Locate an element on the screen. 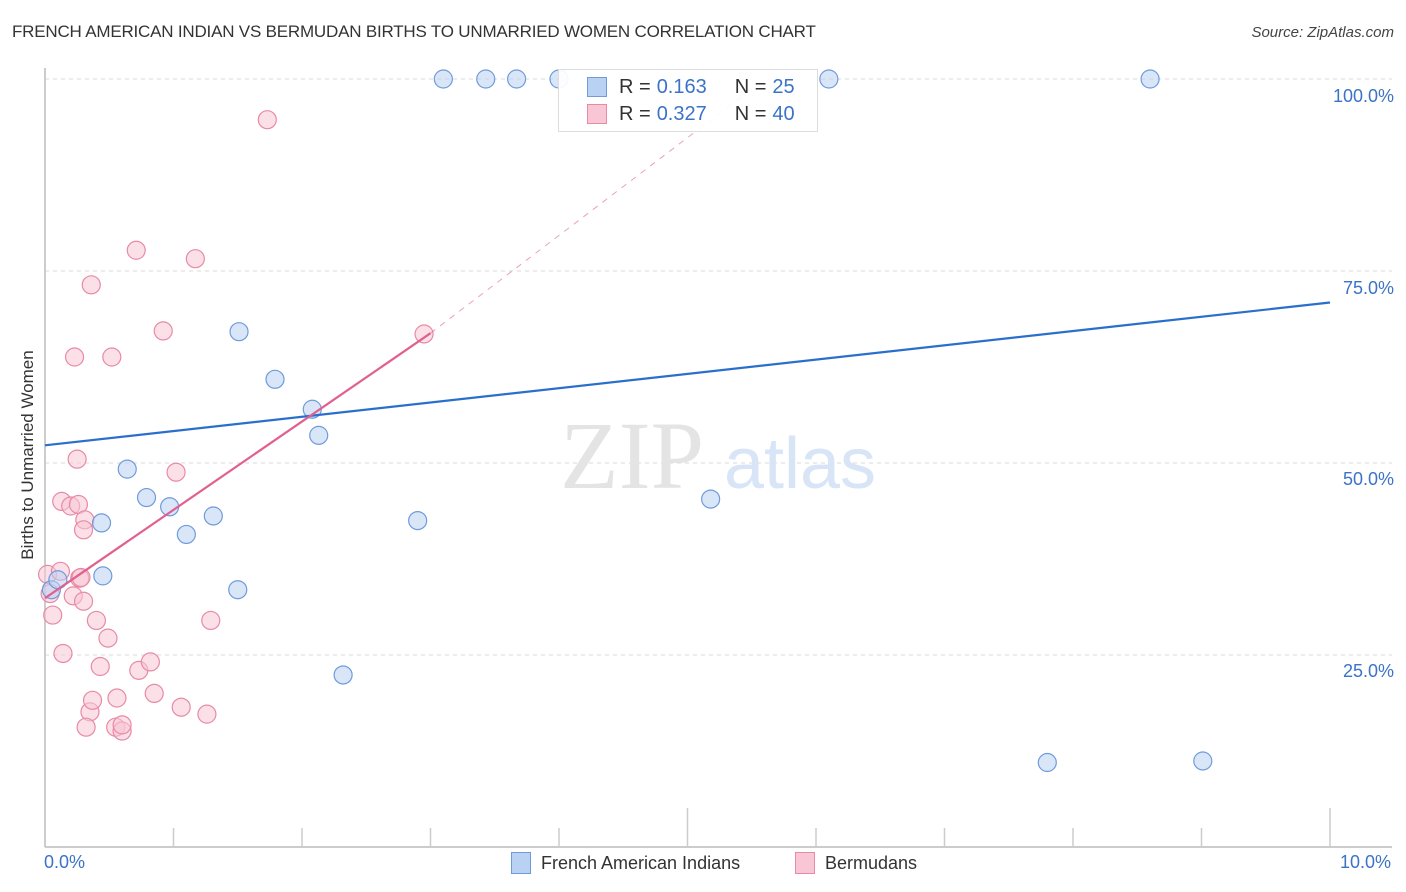 This screenshot has height=892, width=1406. stats-legend-row-pink: R = 0.327 N = 40 is located at coordinates (691, 114).